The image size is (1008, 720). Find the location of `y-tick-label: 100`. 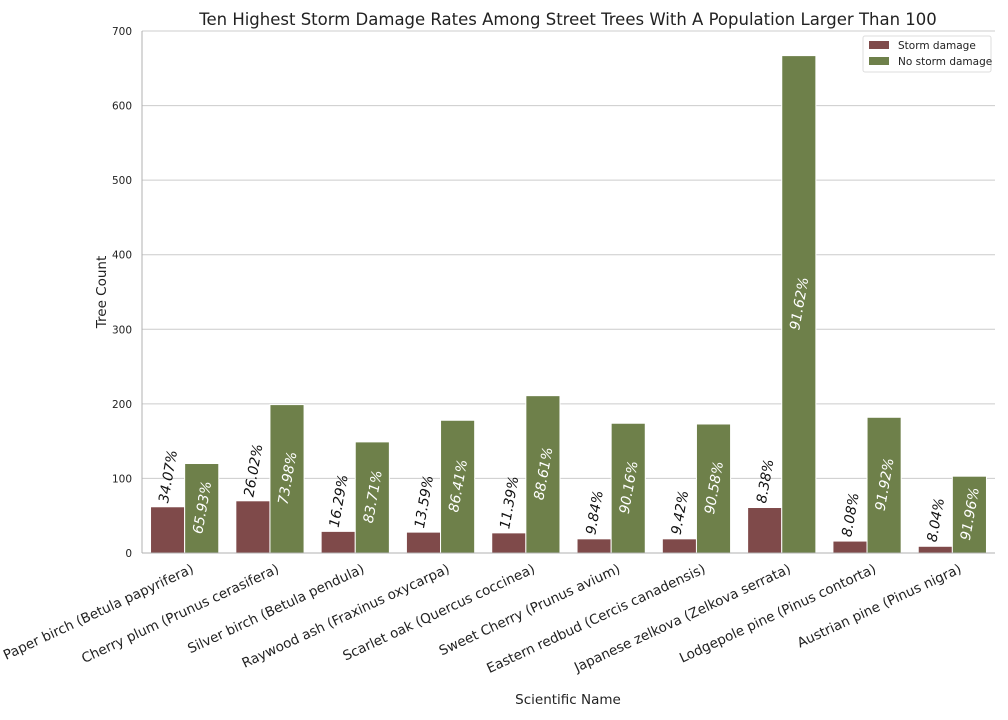

y-tick-label: 100 is located at coordinates (122, 479).